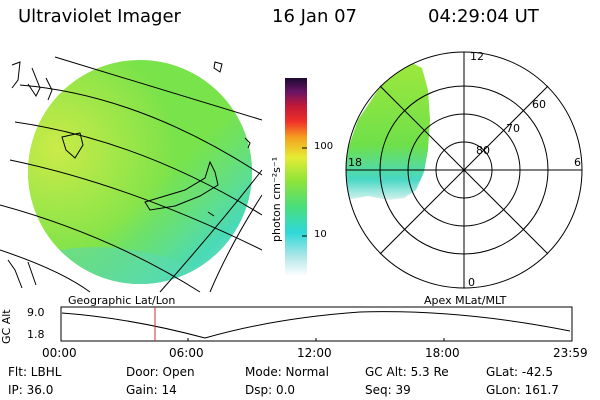 This screenshot has height=400, width=600. What do you see at coordinates (324, 146) in the screenshot?
I see `colorbar-tick-100: 100` at bounding box center [324, 146].